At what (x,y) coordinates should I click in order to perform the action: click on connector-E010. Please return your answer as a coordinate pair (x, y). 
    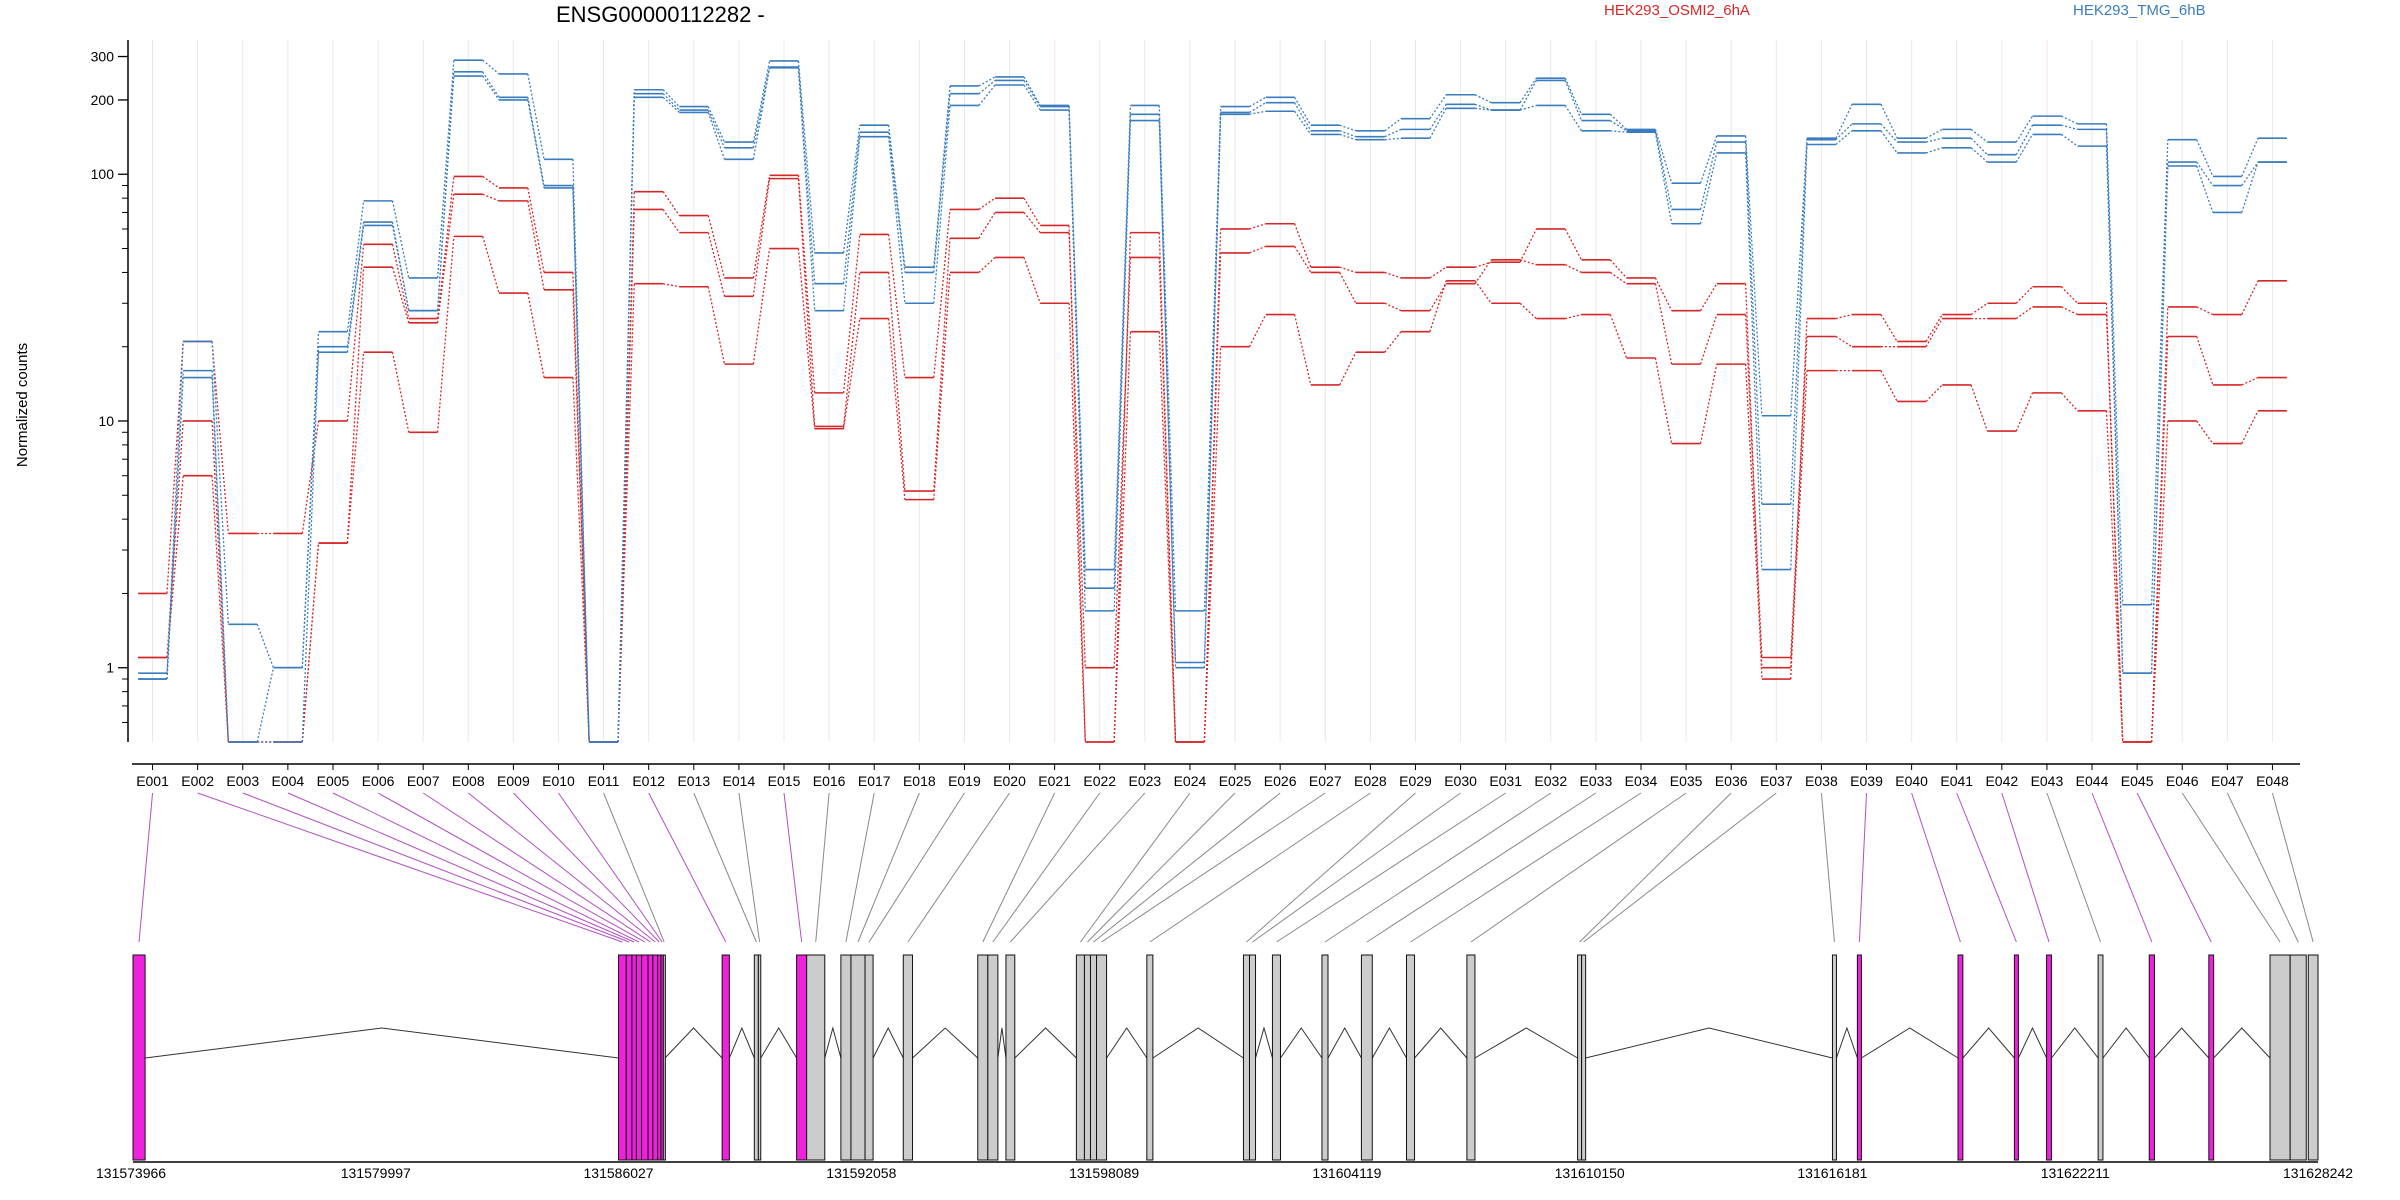
    Looking at the image, I should click on (610, 867).